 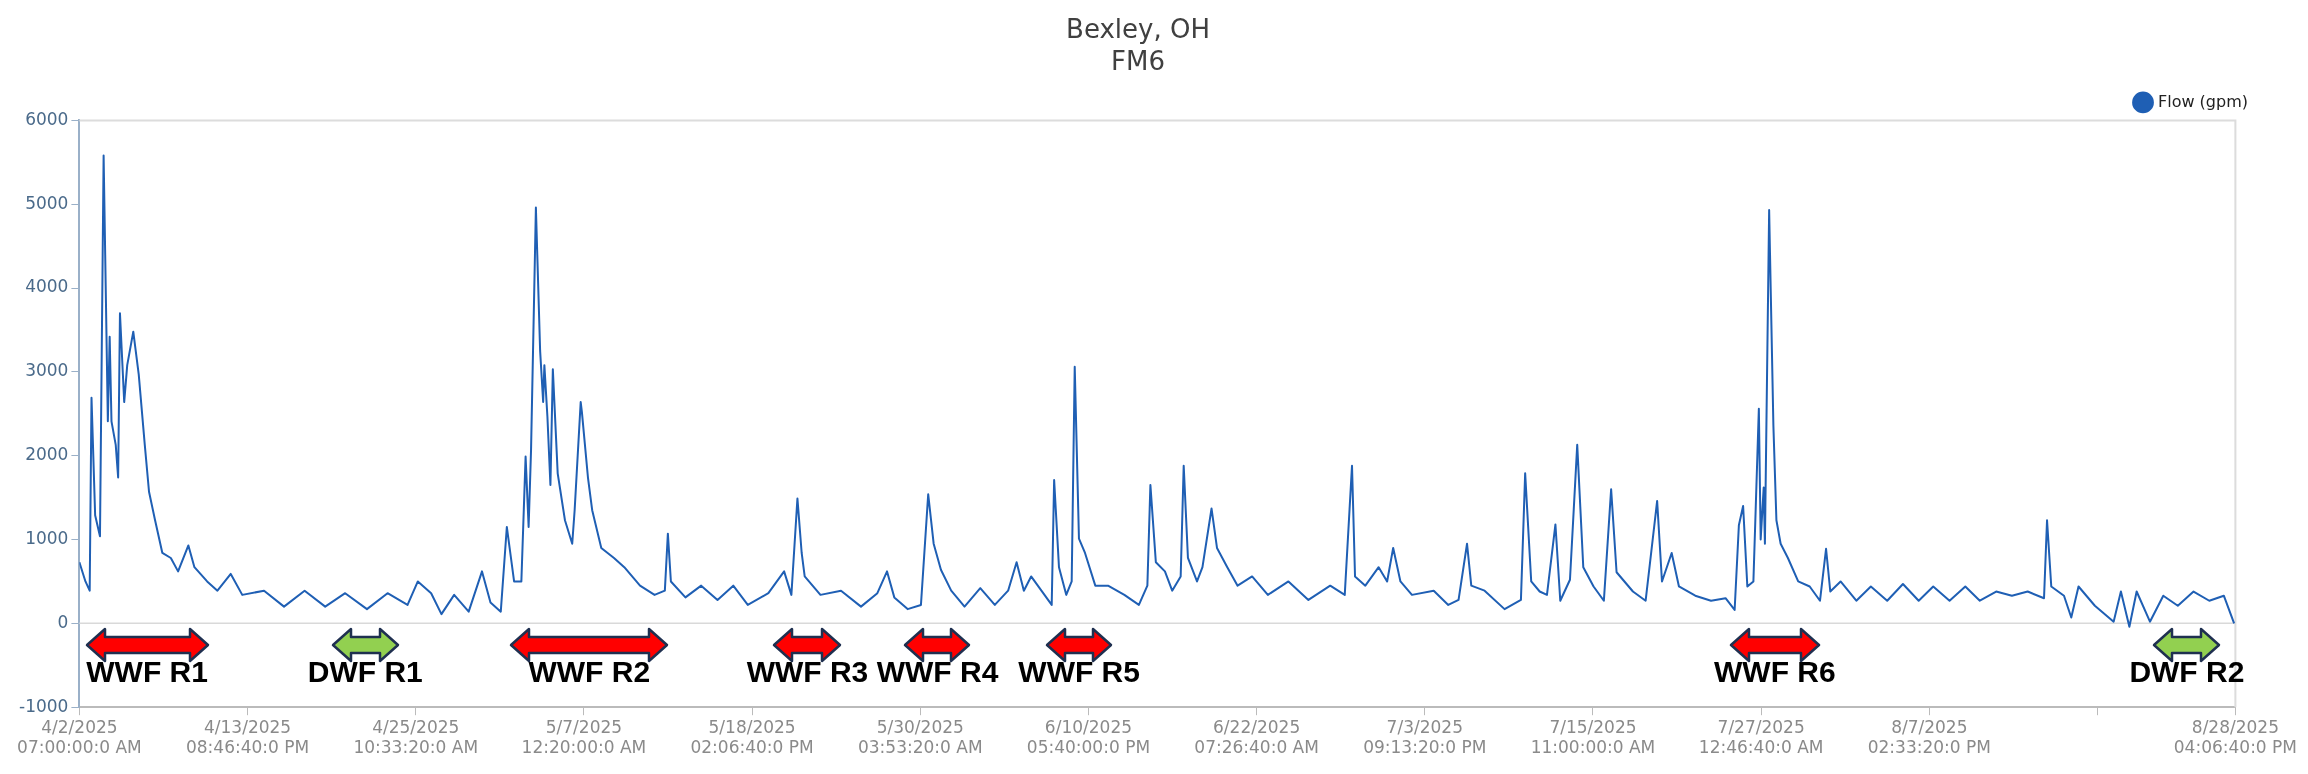 I want to click on x-tick-label: 6/10/2025 05:40:00:0 PM, so click(x=1088, y=737).